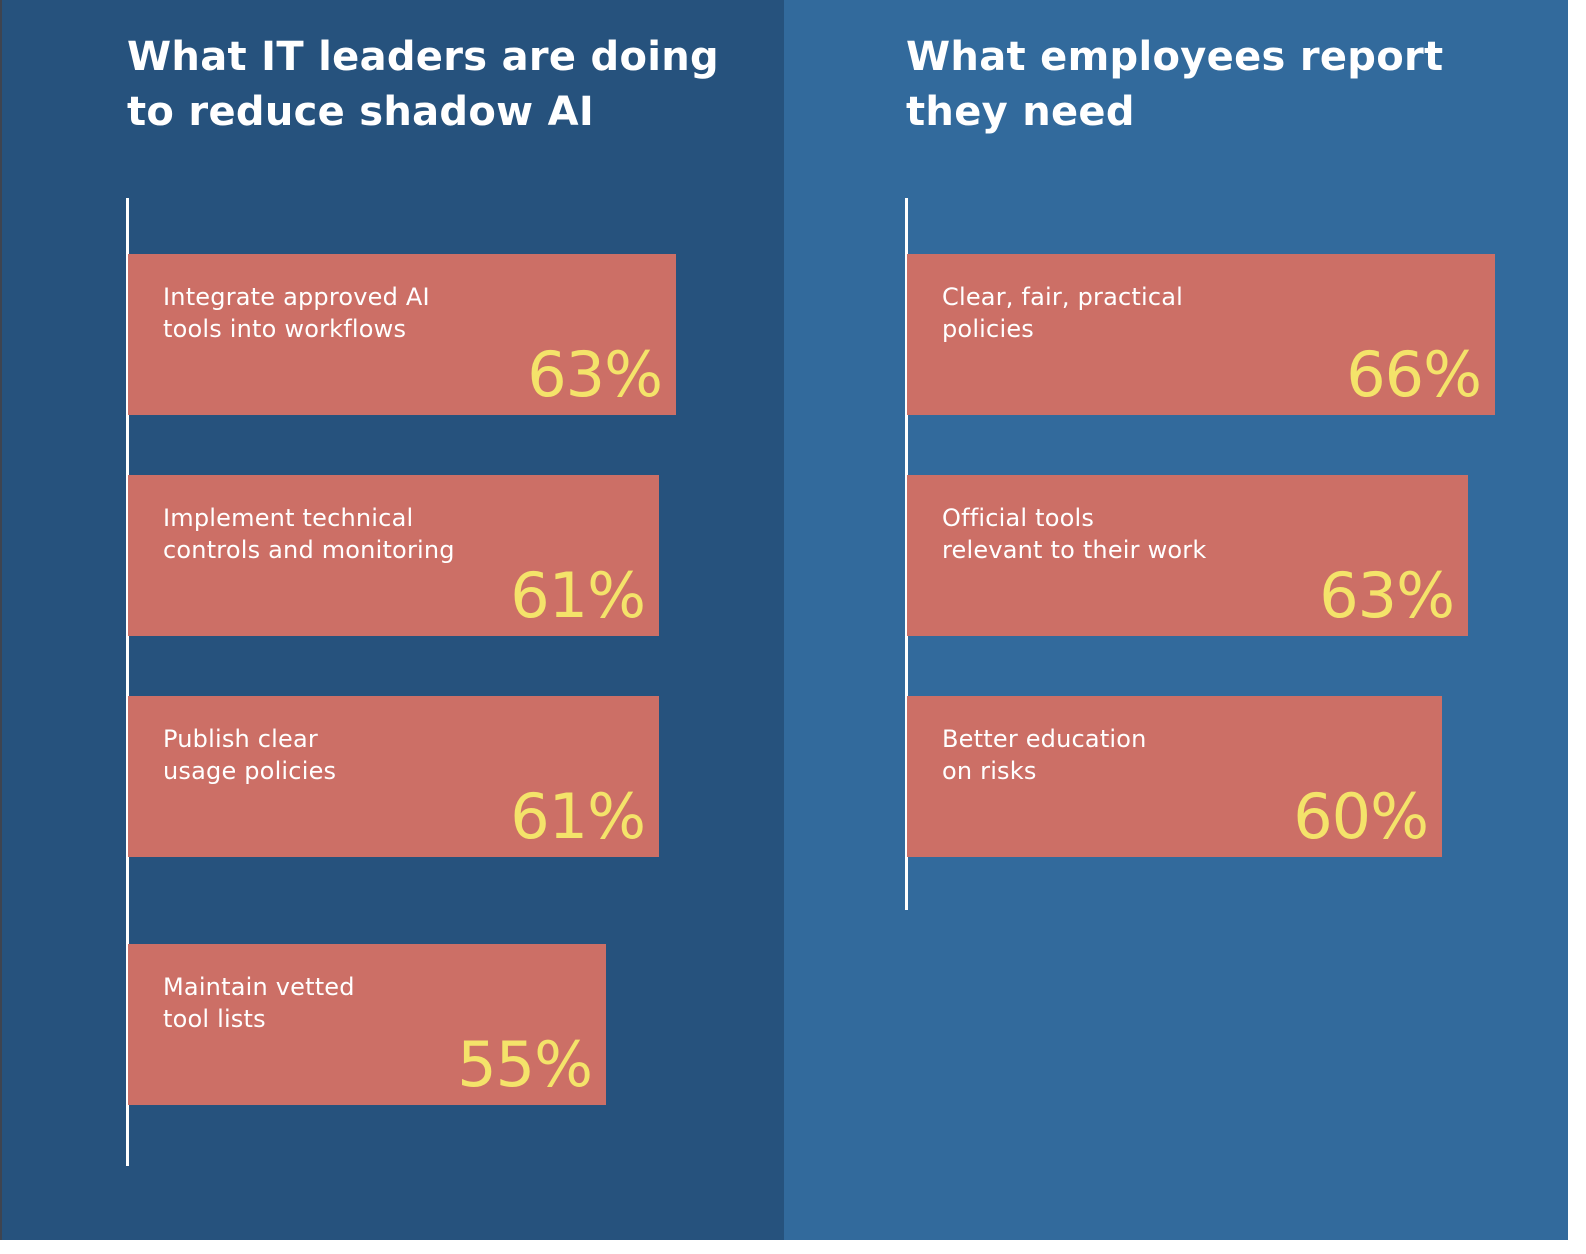  Describe the element at coordinates (127, 682) in the screenshot. I see `it-leaders-axis-line` at that location.